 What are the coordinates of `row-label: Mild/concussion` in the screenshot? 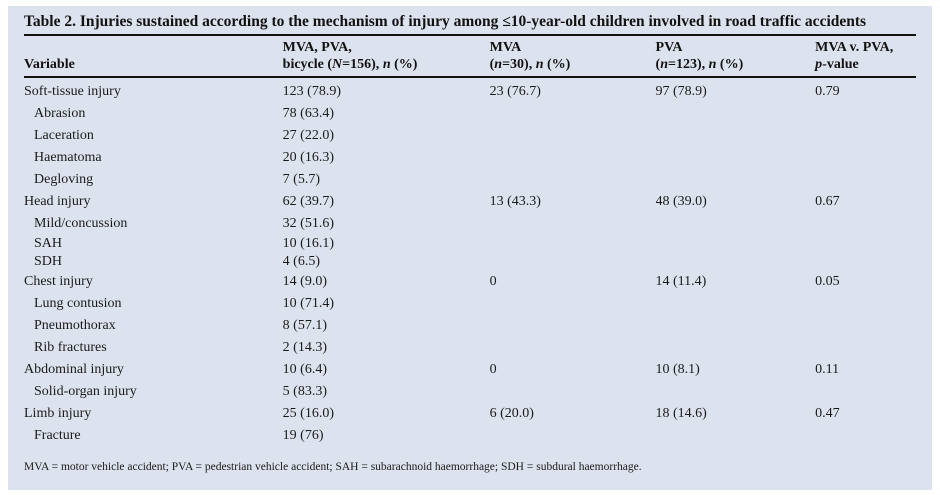 It's located at (81, 223).